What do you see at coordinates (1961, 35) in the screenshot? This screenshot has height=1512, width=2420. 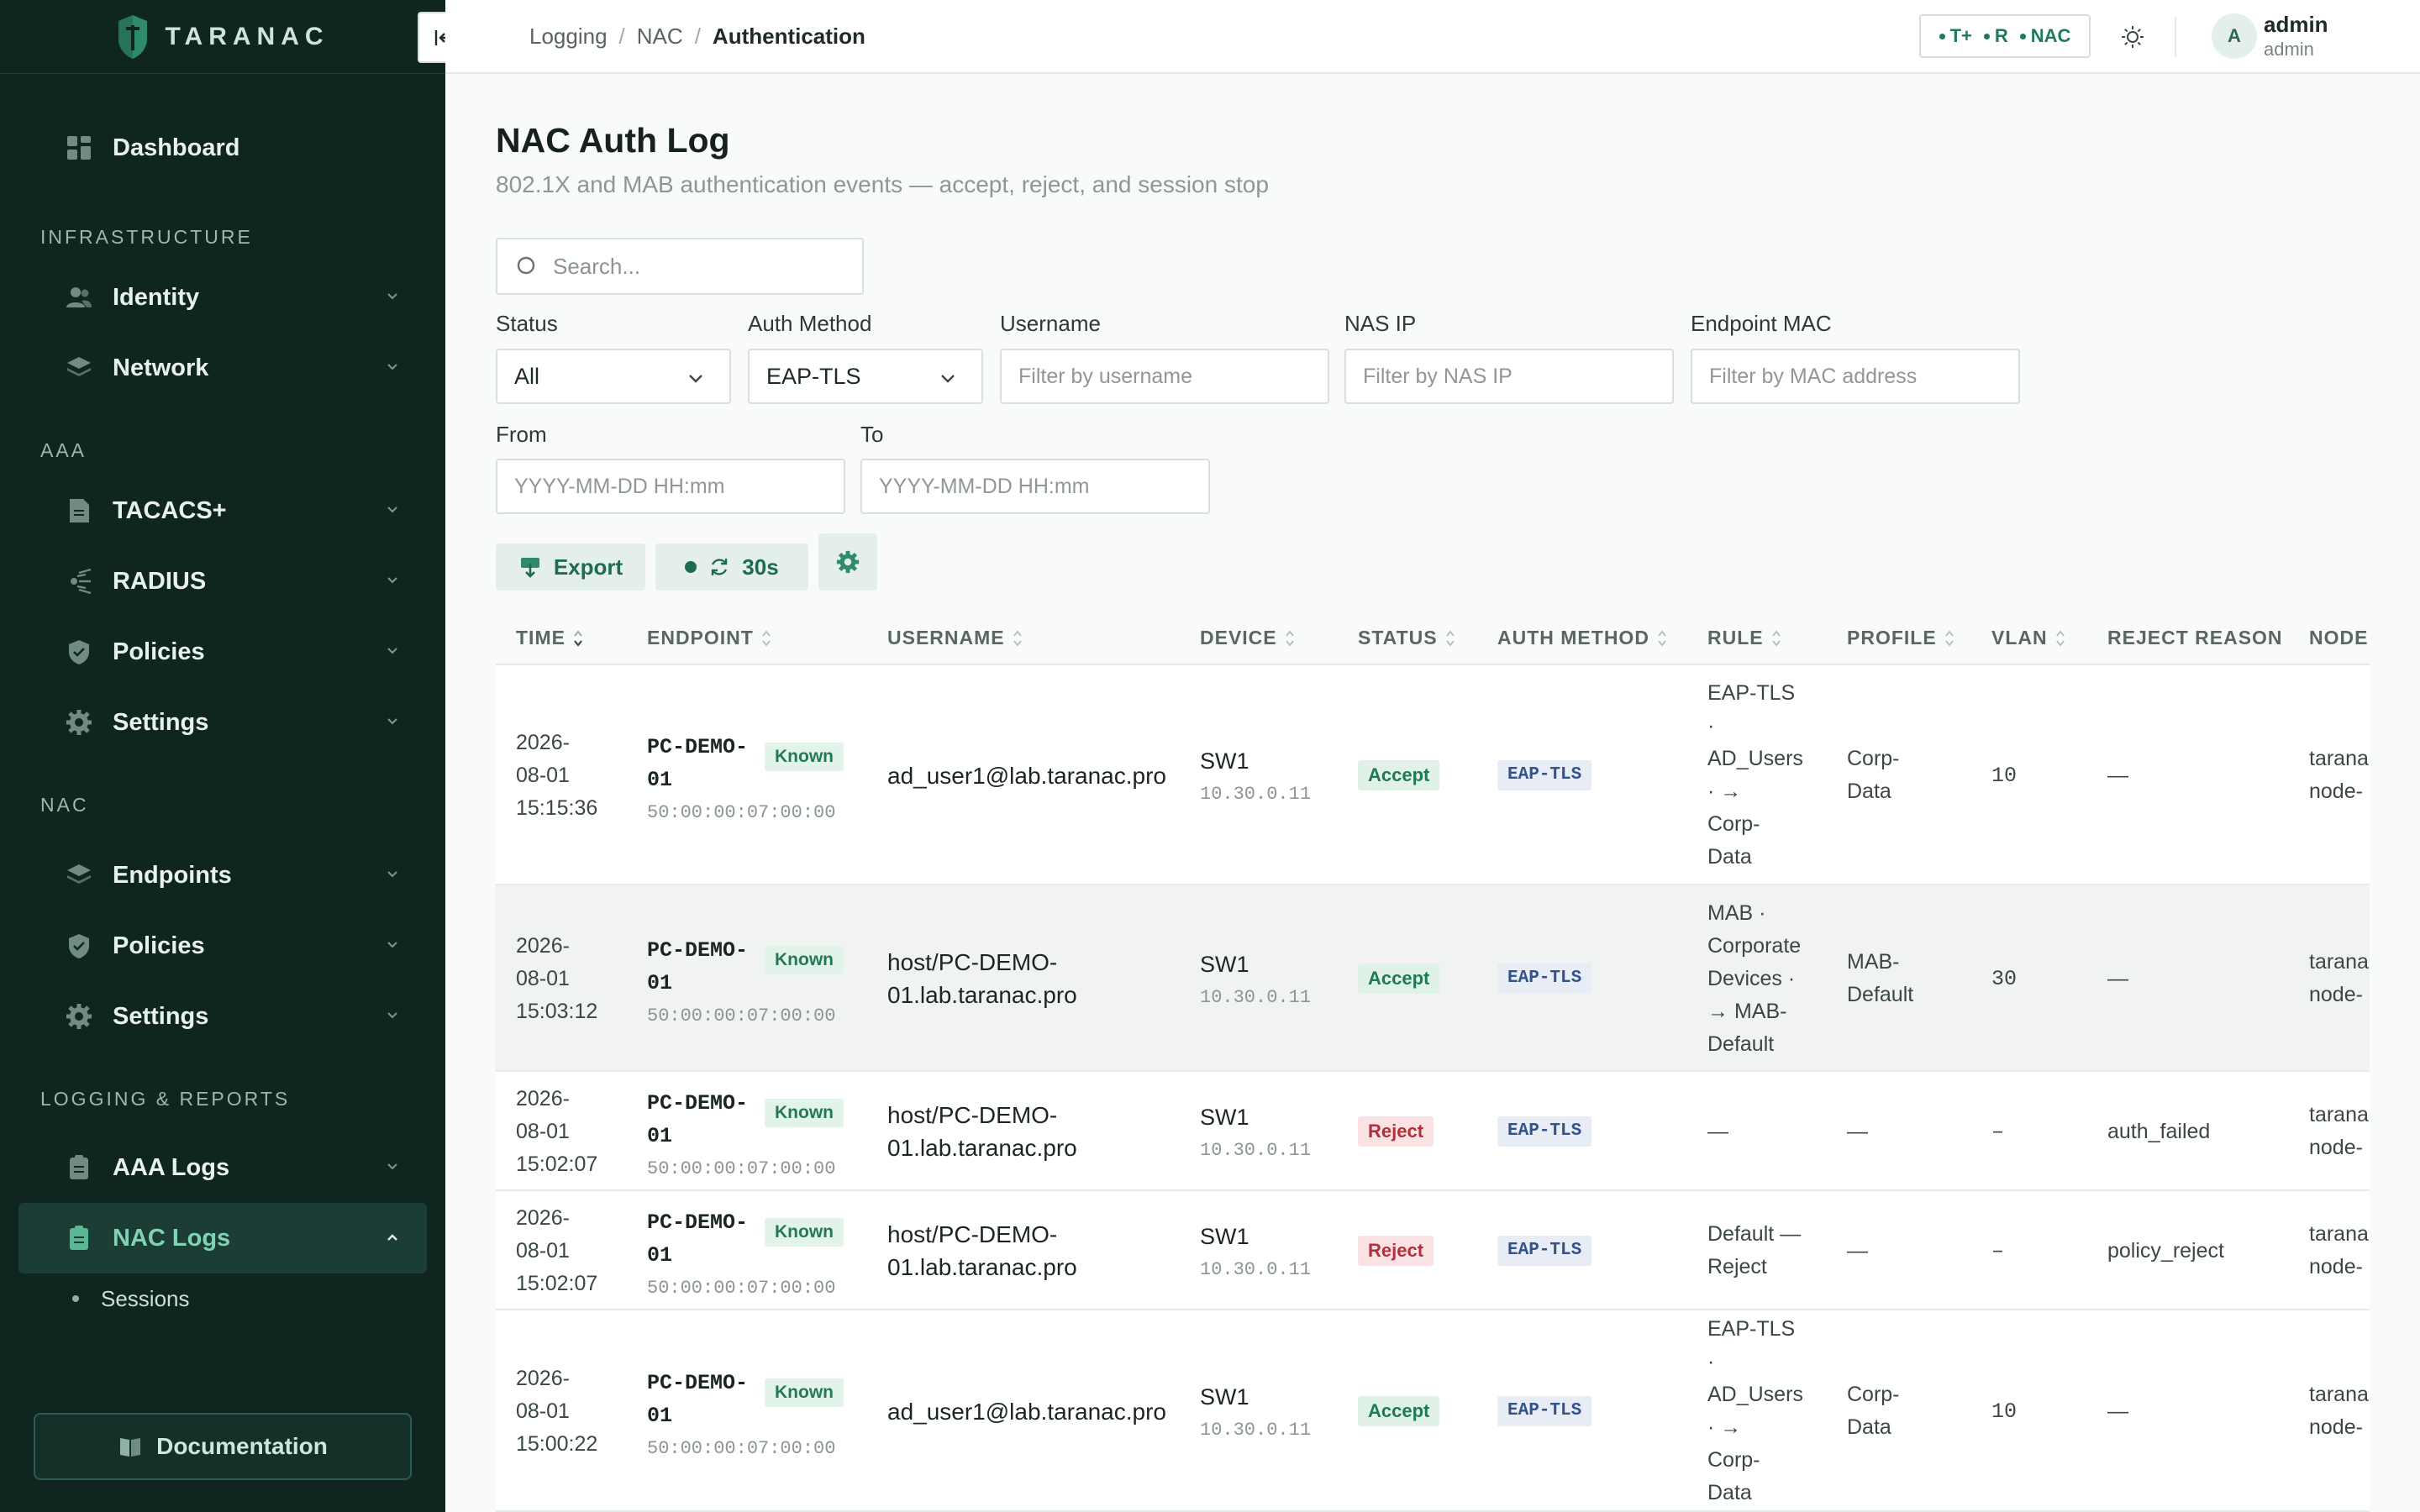 I see `status-label: T+` at bounding box center [1961, 35].